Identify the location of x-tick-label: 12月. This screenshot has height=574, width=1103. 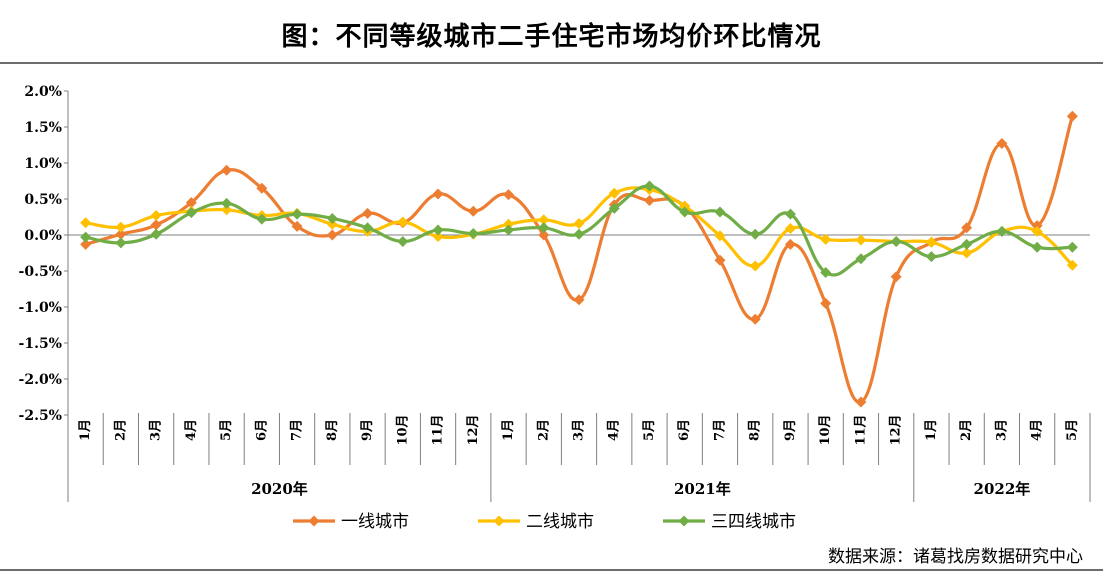
(473, 429).